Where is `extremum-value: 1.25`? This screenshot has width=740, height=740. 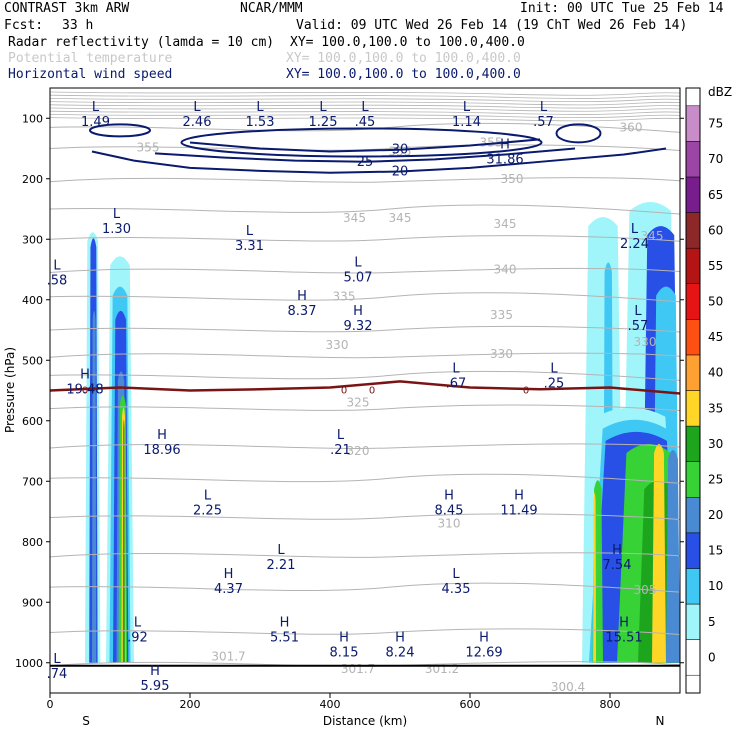
extremum-value: 1.25 is located at coordinates (323, 122).